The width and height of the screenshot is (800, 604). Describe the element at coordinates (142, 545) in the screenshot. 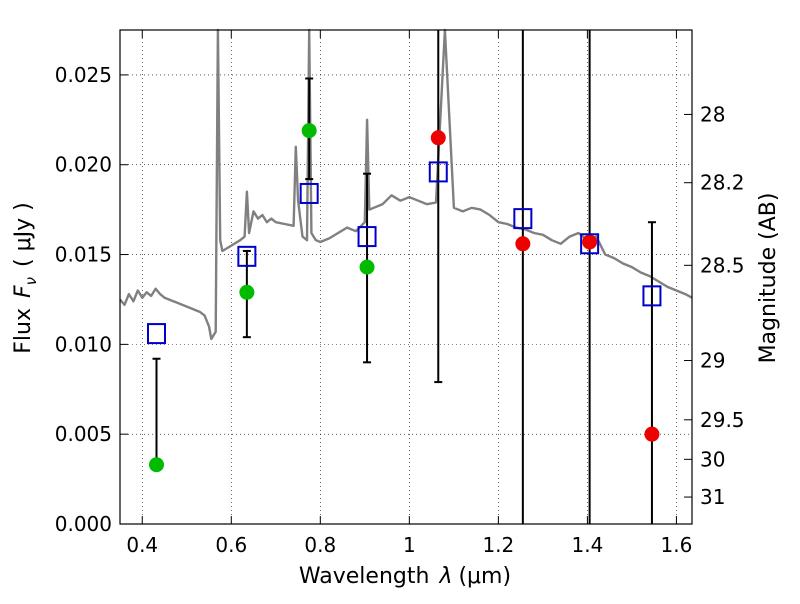

I see `x-tick-label: 0.4` at that location.